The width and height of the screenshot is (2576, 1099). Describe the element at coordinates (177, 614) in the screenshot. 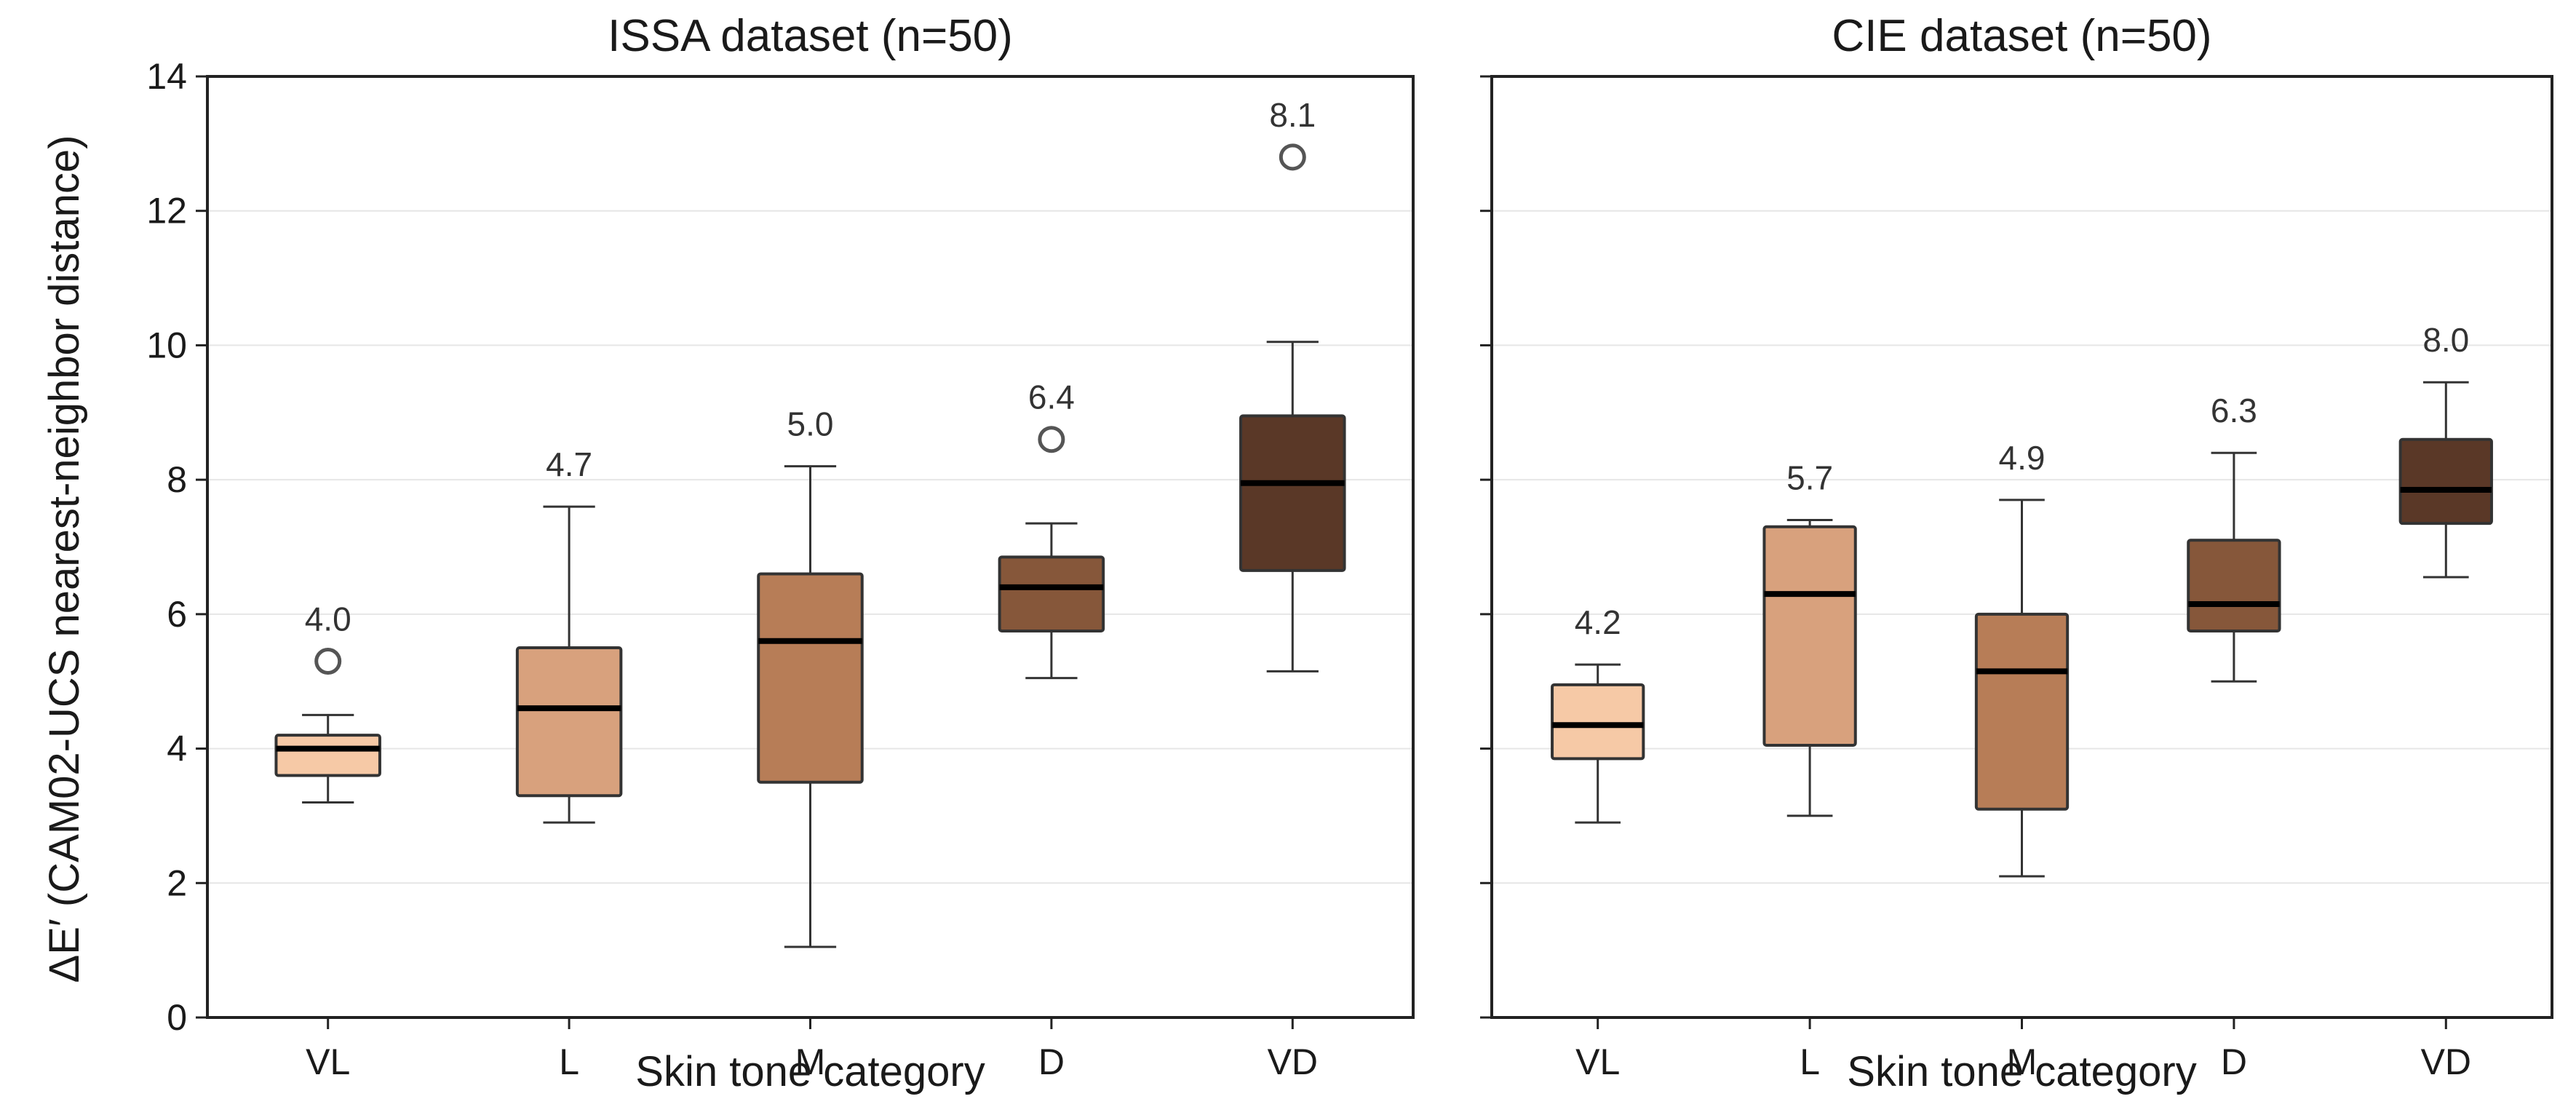

I see `y-tick-label: 6` at that location.